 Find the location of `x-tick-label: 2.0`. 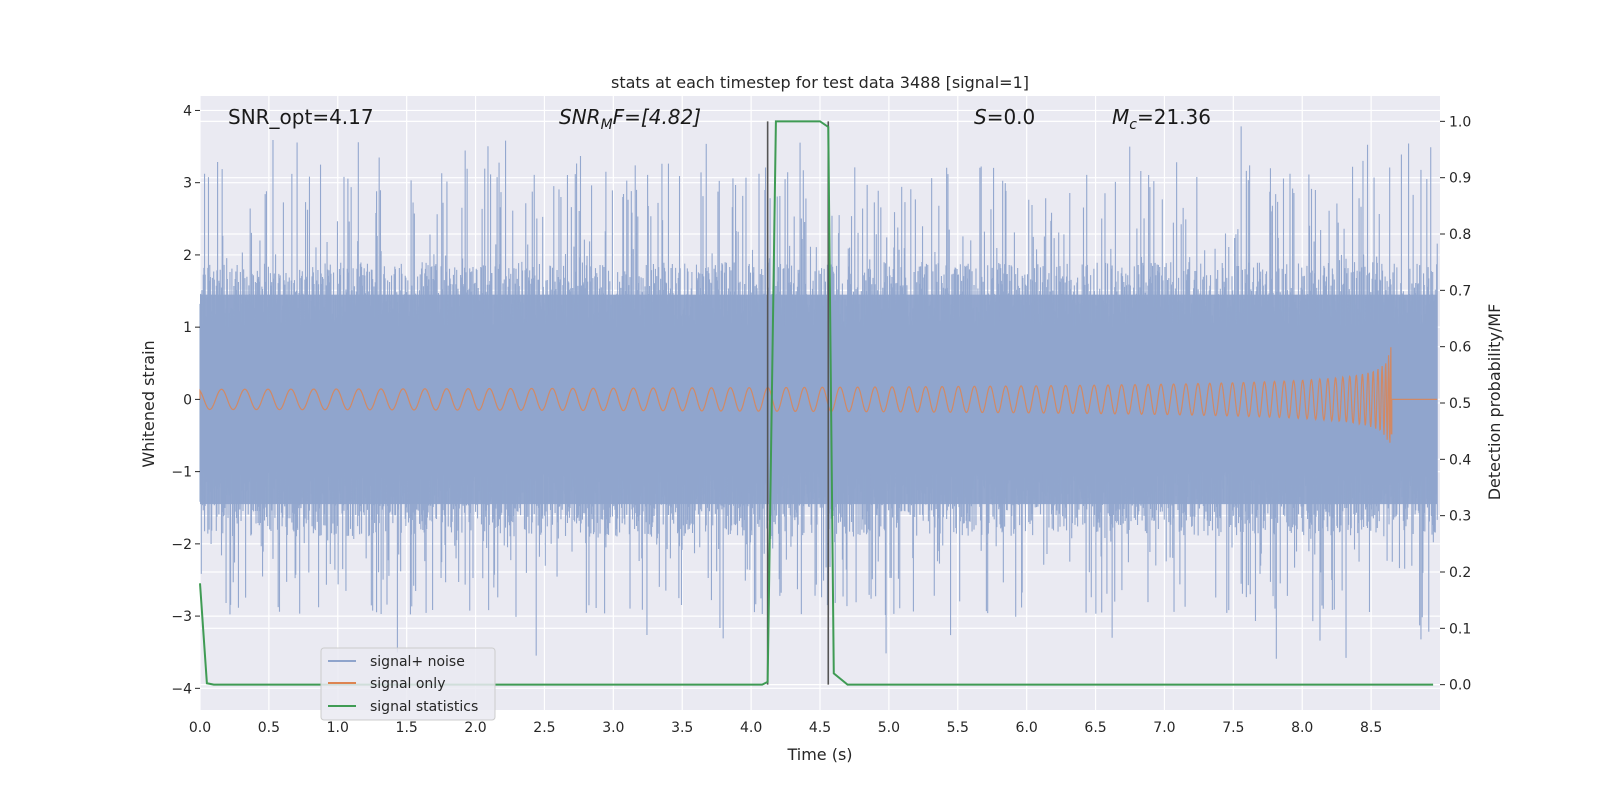

x-tick-label: 2.0 is located at coordinates (475, 728).